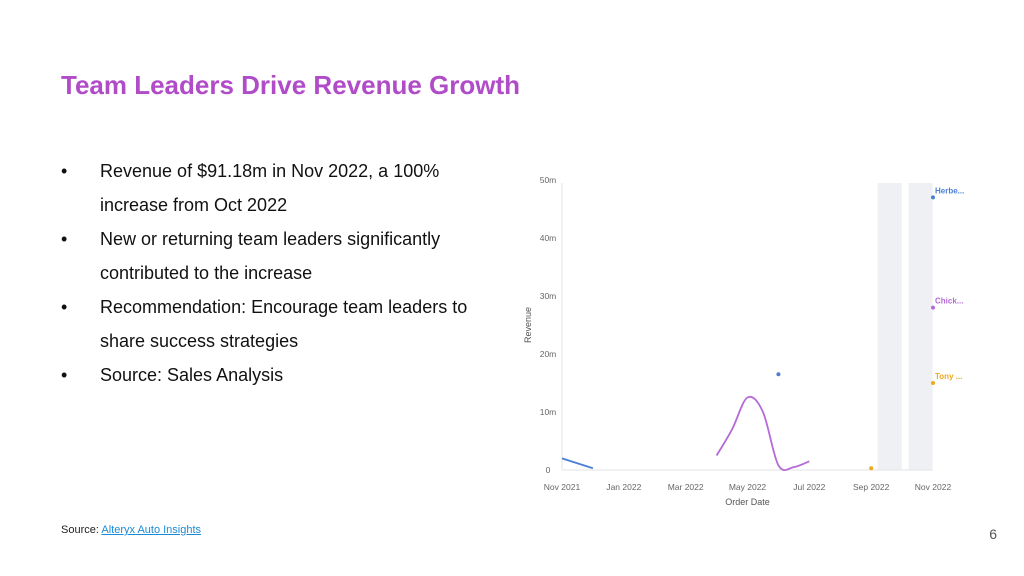 This screenshot has width=1024, height=576. What do you see at coordinates (548, 470) in the screenshot?
I see `y-tick-label: 0` at bounding box center [548, 470].